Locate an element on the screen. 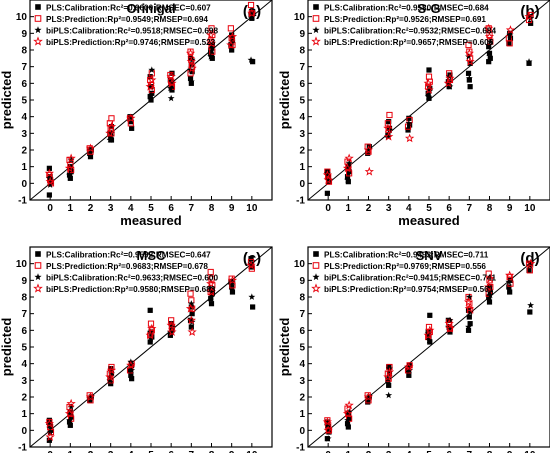  y-tick-label: 1 is located at coordinates (302, 167).